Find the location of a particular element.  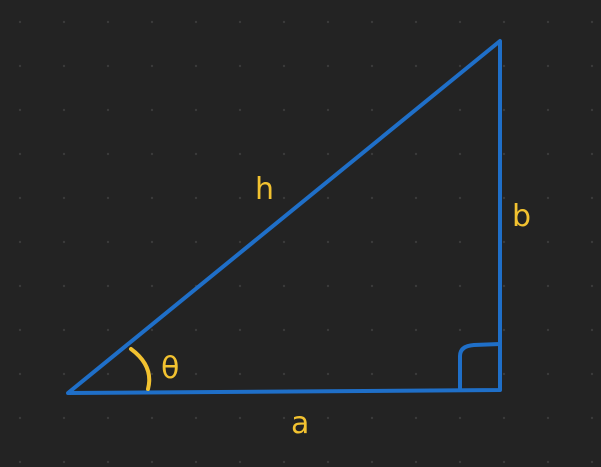

hypotenuse-label: h is located at coordinates (264, 189).